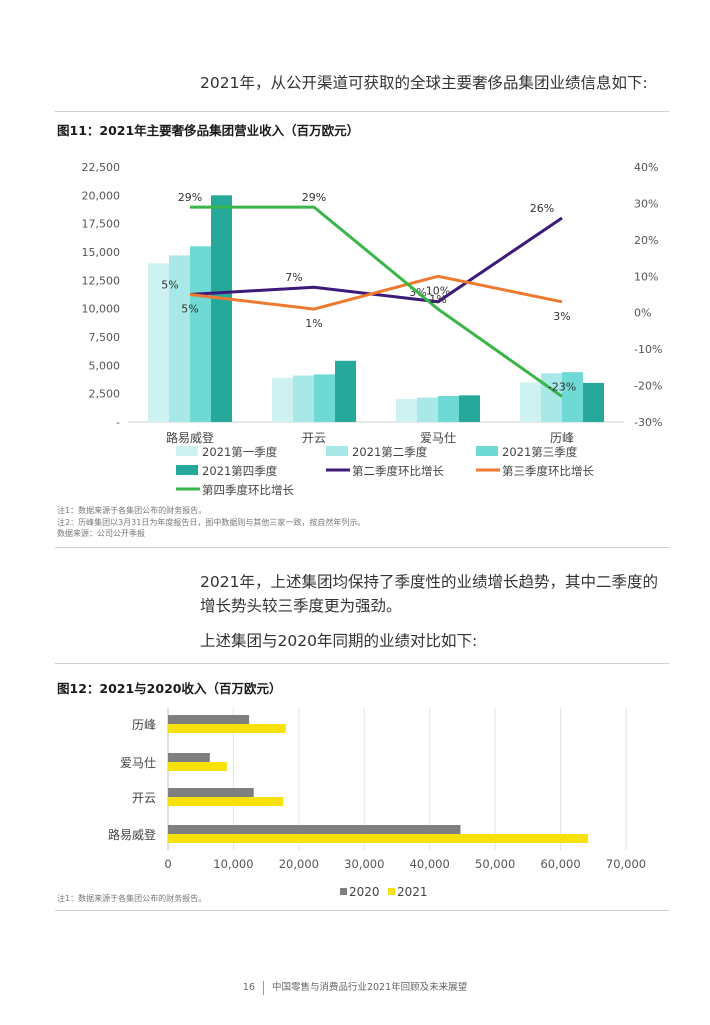  Describe the element at coordinates (101, 280) in the screenshot. I see `y-tick-label: 12,500` at that location.